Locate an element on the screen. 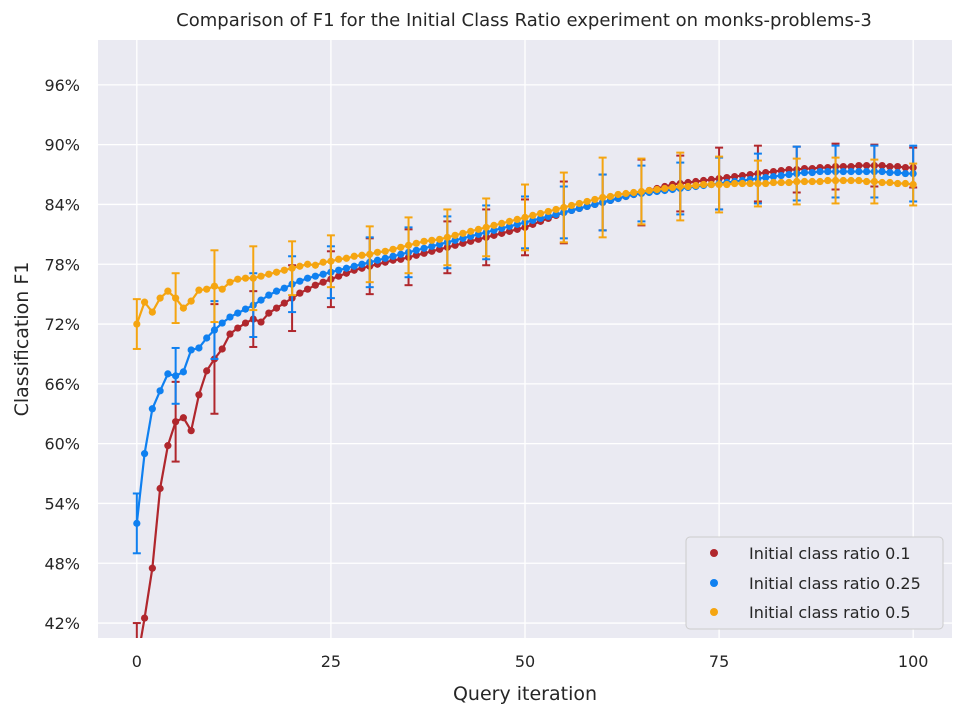 The width and height of the screenshot is (966, 720). legend-entry-3: Initial class ratio 0.5 is located at coordinates (810, 612).